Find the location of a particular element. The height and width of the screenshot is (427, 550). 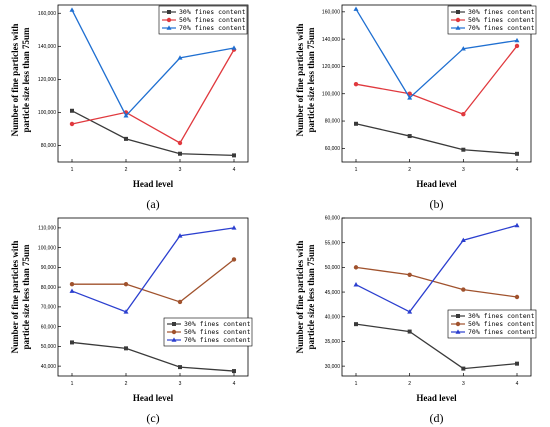

y-tick-label: 40,000 is located at coordinates (333, 317).